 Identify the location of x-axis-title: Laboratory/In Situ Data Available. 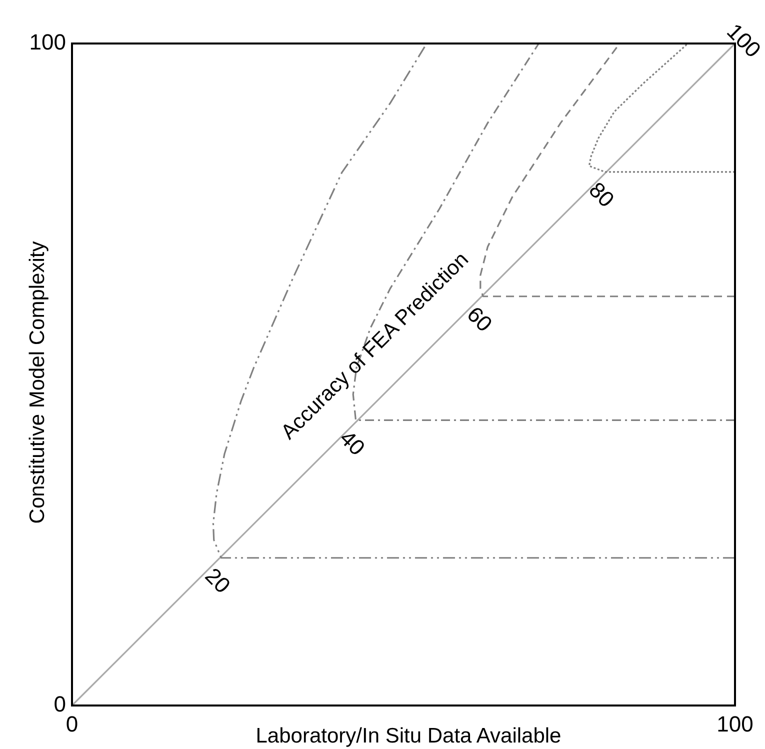
(409, 736).